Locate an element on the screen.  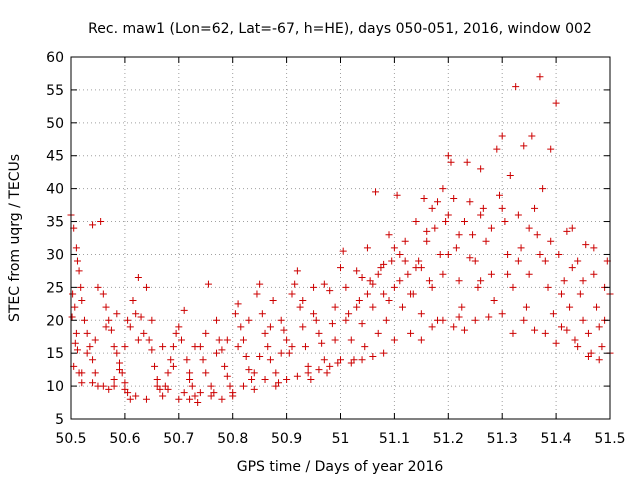
y-tick-label: 40 is located at coordinates (55, 190).